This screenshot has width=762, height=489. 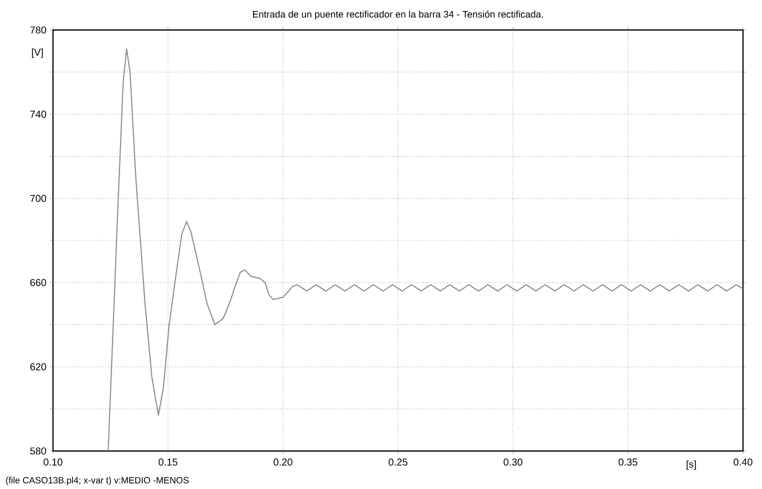 What do you see at coordinates (37, 53) in the screenshot?
I see `y-axis-title: [V]` at bounding box center [37, 53].